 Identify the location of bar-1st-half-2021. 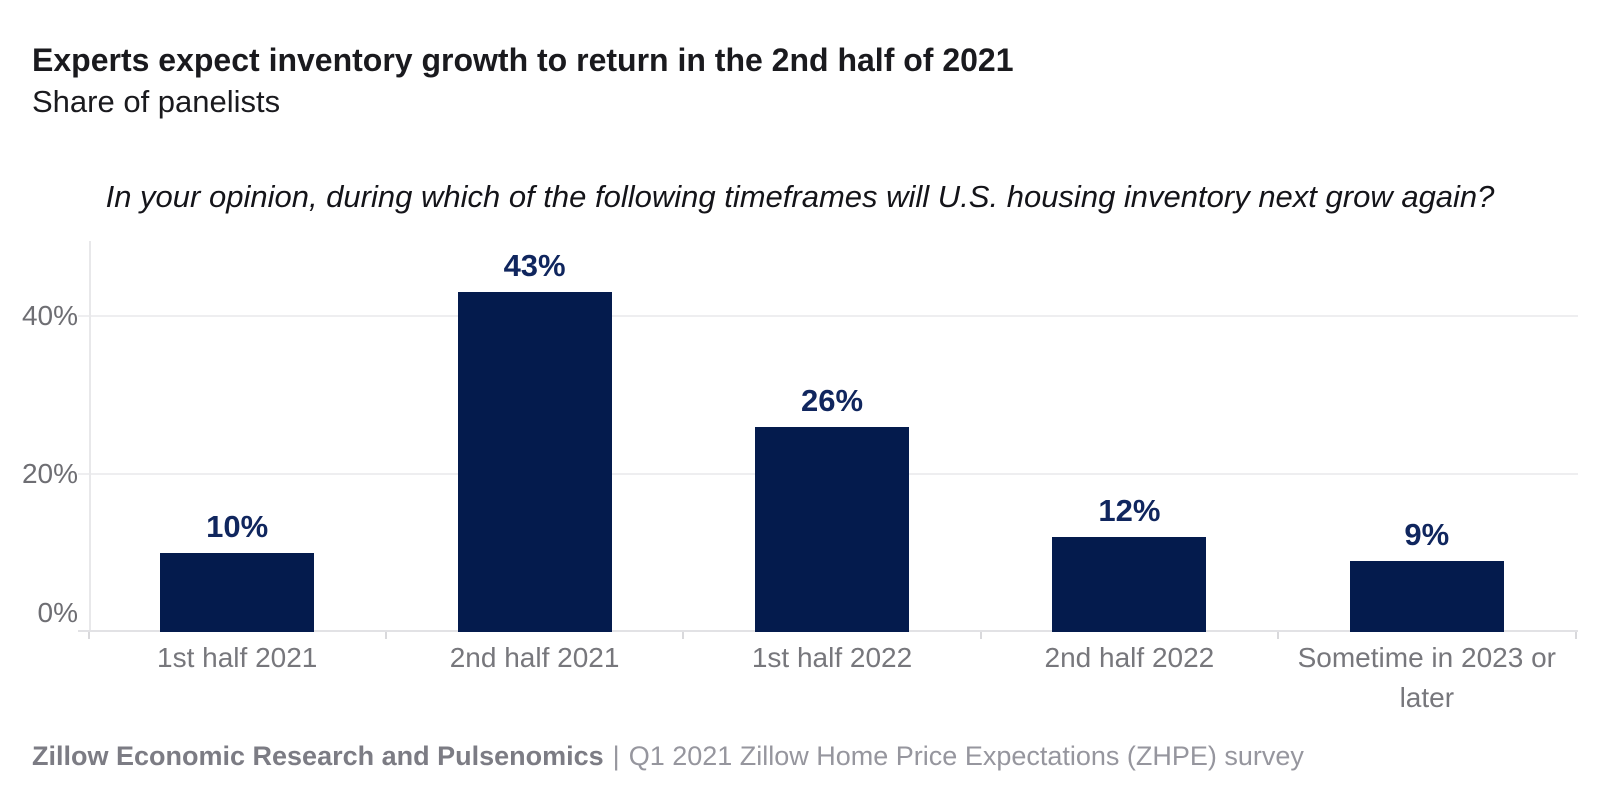
(237, 592).